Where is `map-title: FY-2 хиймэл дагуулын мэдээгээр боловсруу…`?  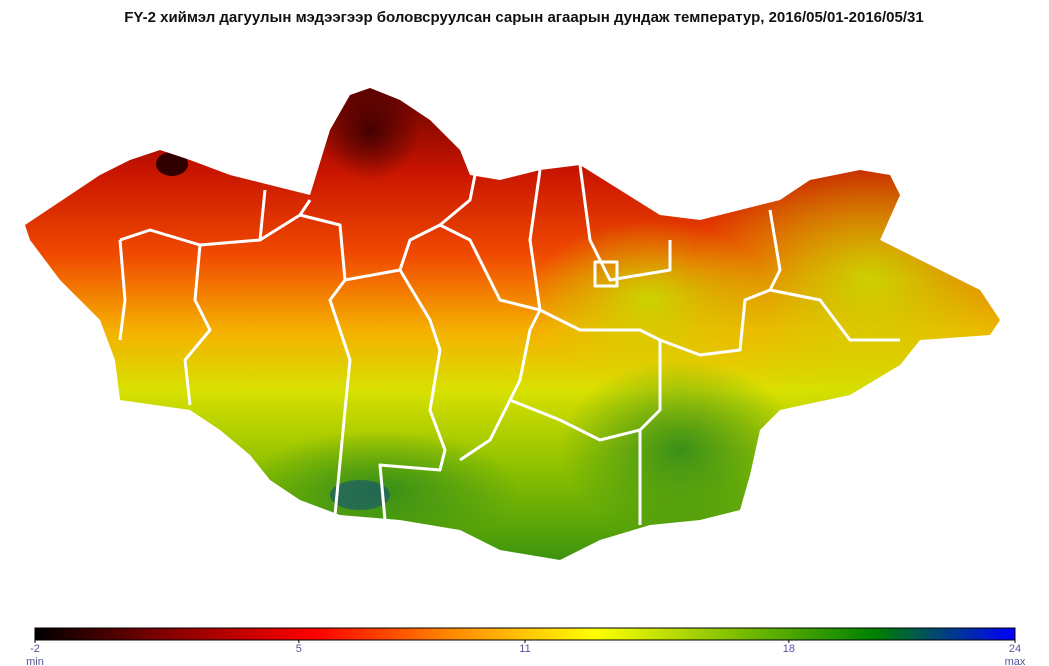
map-title: FY-2 хиймэл дагуулын мэдээгээр боловсруу… is located at coordinates (523, 17).